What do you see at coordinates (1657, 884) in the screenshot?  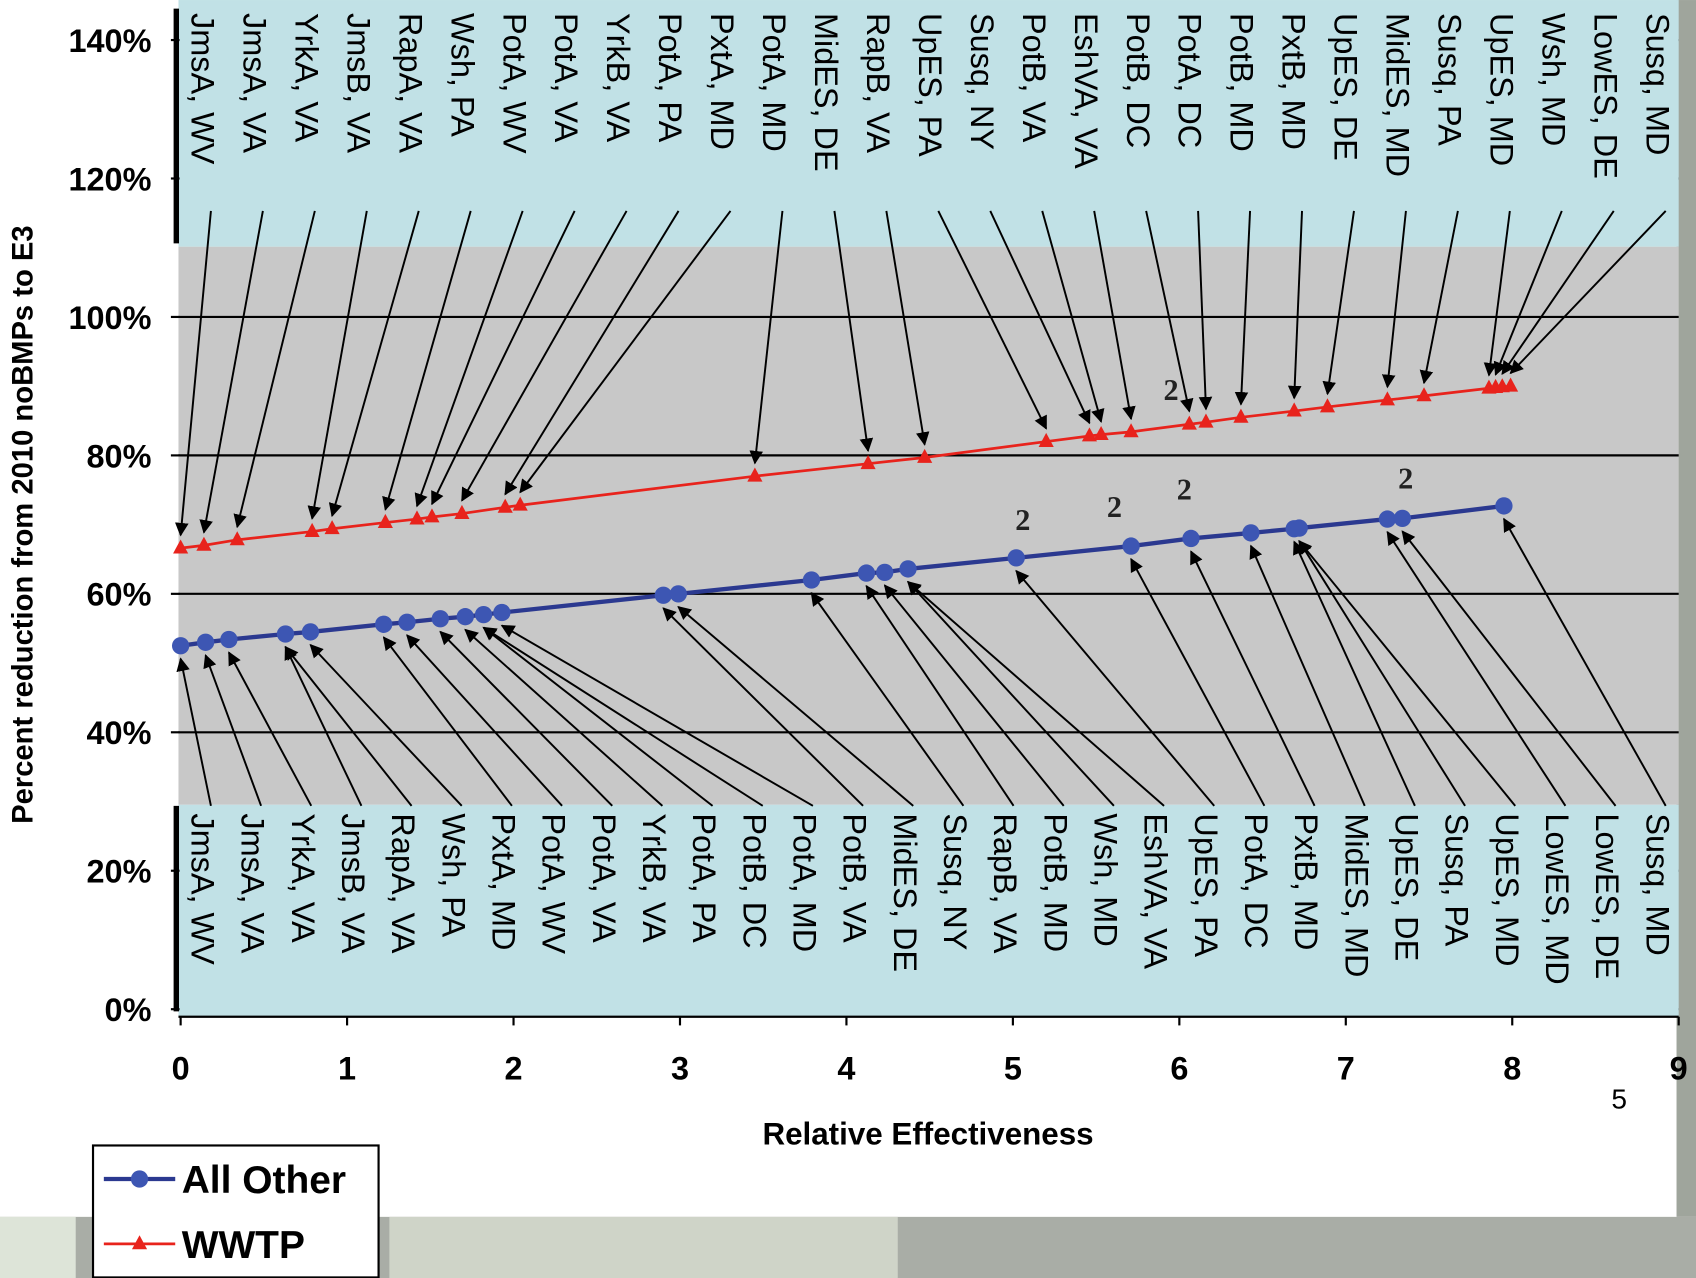 I see `point-label: Susq, MD` at bounding box center [1657, 884].